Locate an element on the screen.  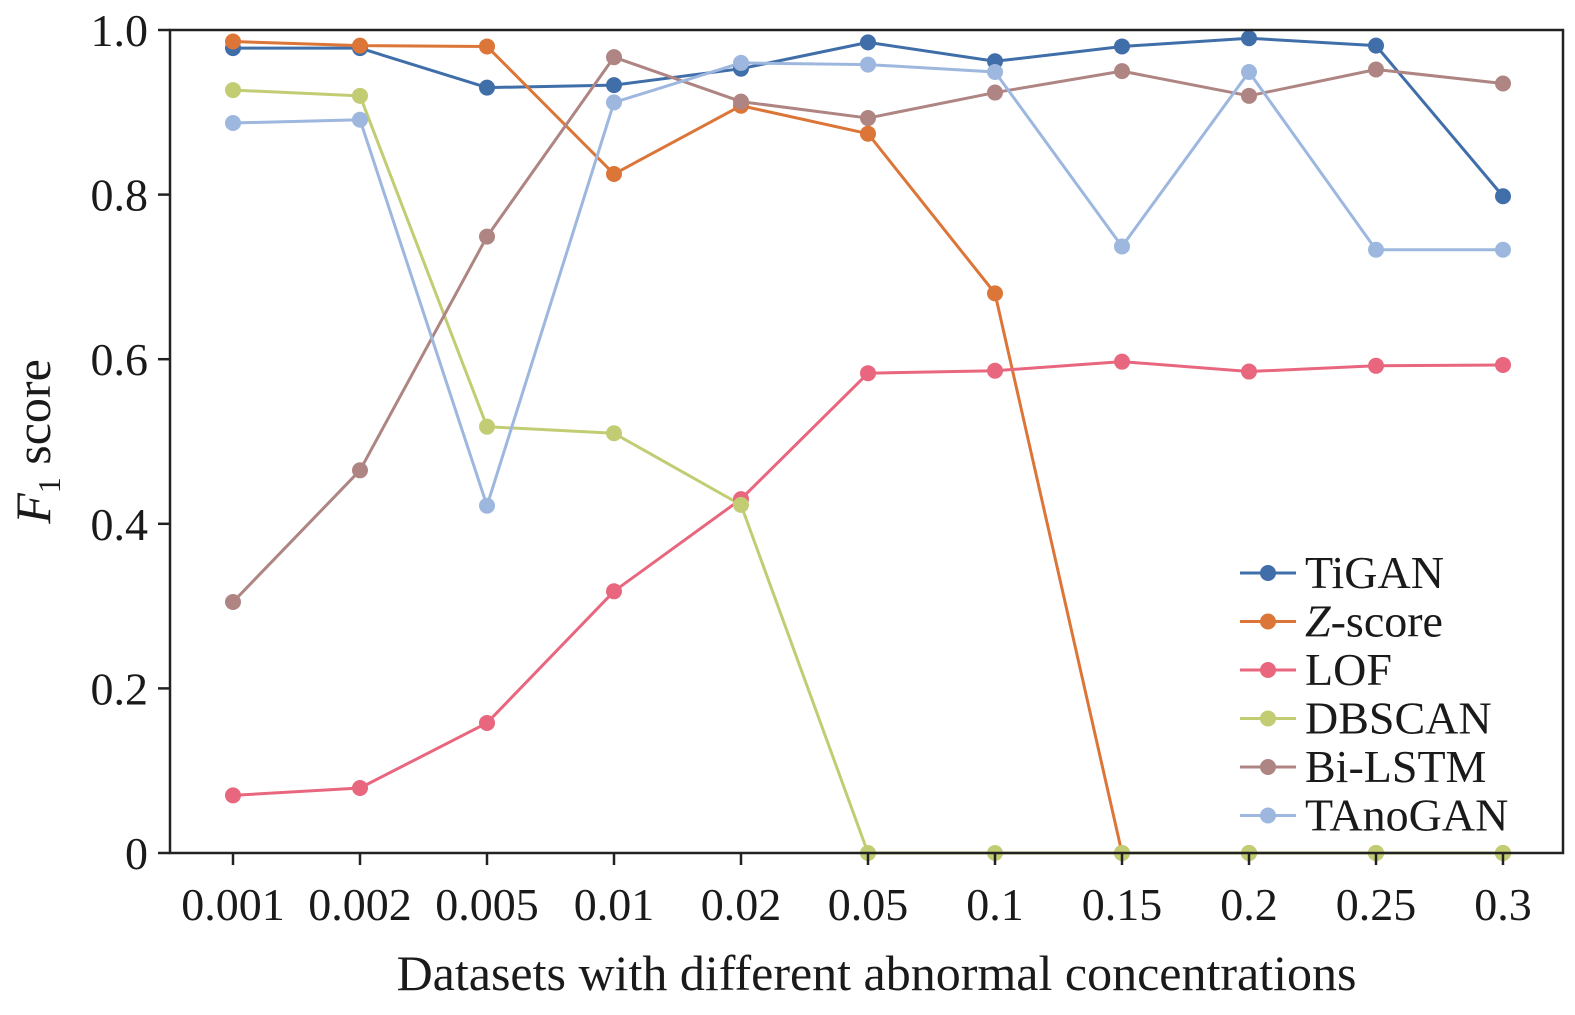
legend-label: Z-score is located at coordinates (1374, 621).